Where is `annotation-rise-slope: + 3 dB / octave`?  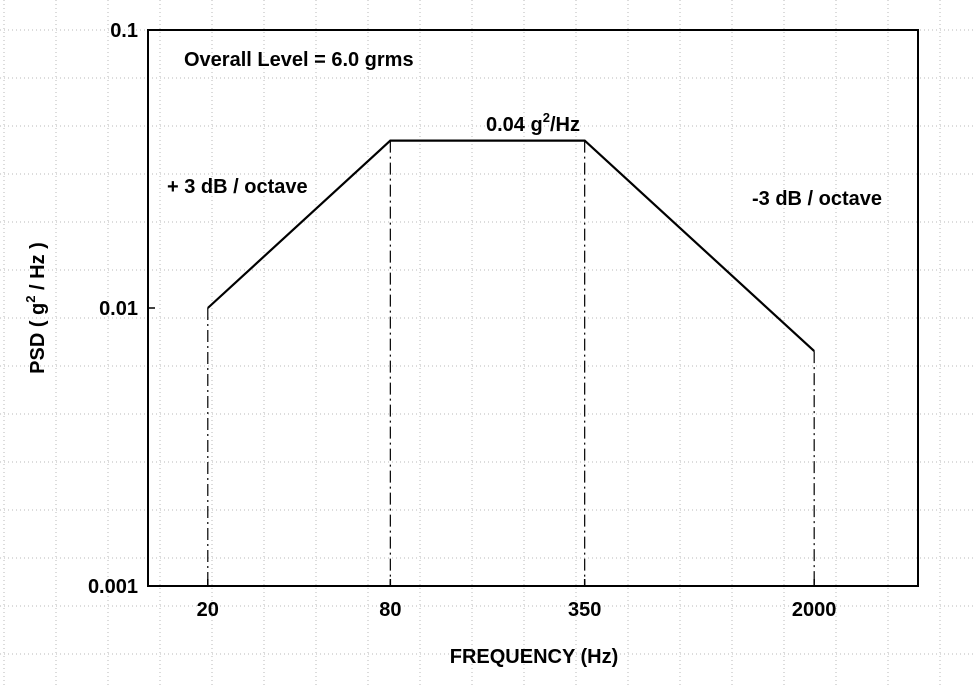 annotation-rise-slope: + 3 dB / octave is located at coordinates (237, 187).